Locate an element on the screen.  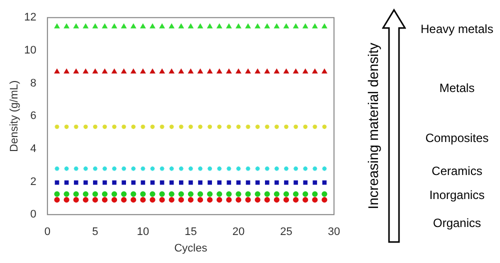
x-tick-label: 0 is located at coordinates (47, 232).